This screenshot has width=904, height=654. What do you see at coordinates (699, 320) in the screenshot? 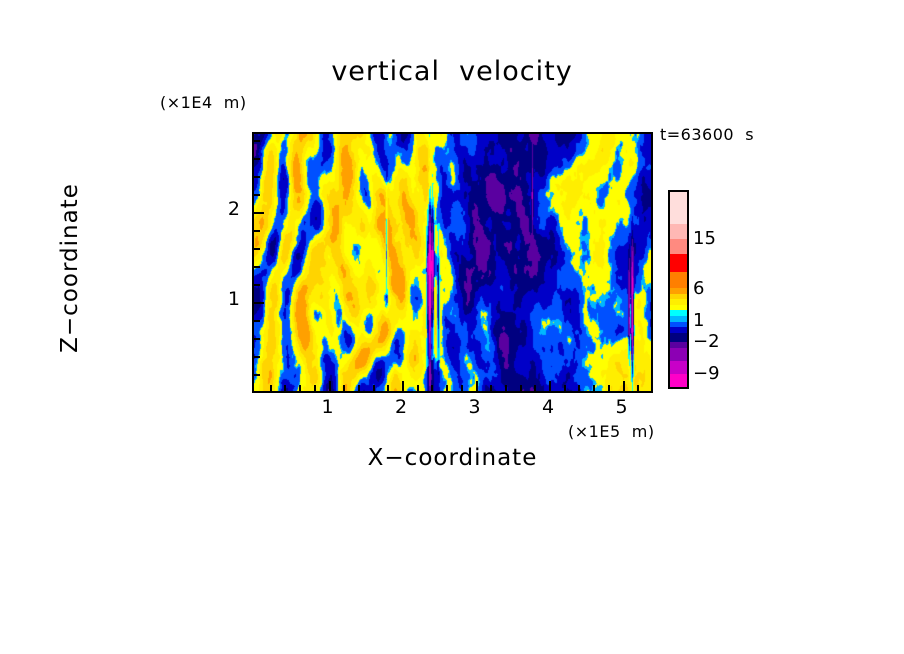
I see `colorbar-tick-label: 1` at bounding box center [699, 320].